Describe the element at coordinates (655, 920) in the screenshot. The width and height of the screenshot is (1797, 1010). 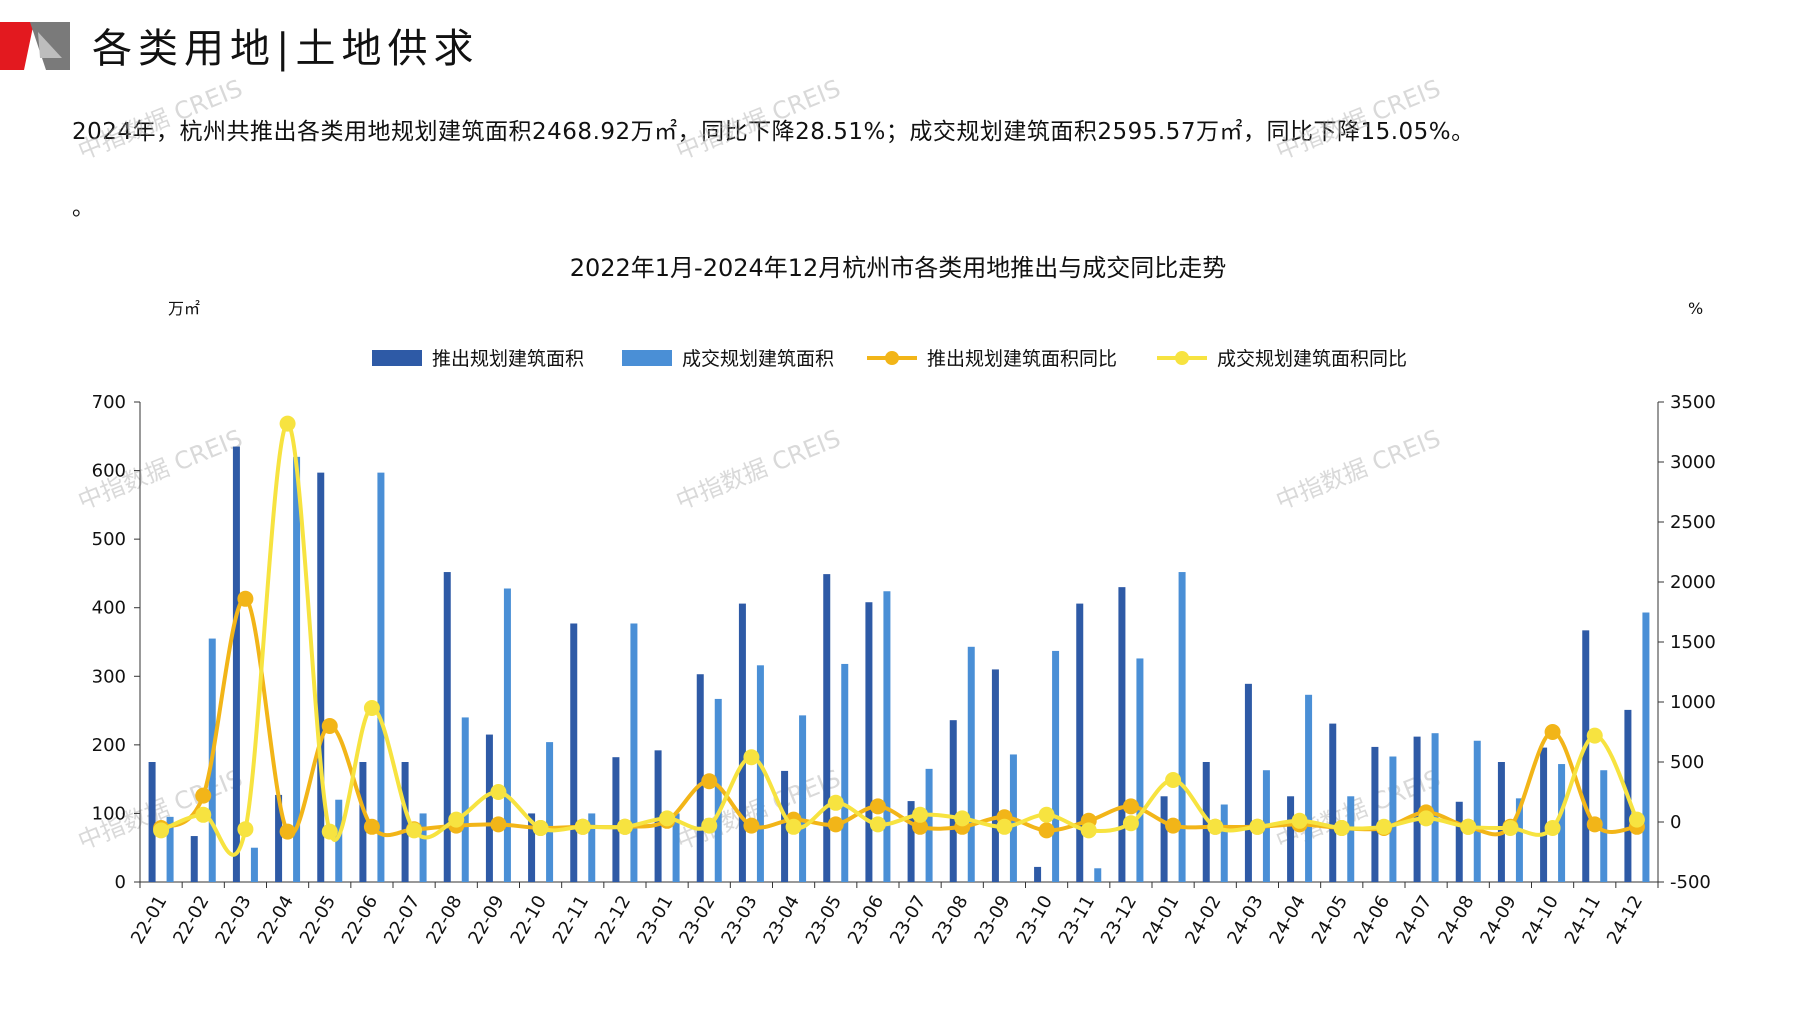
I see `x-tick-label: 23-01` at that location.